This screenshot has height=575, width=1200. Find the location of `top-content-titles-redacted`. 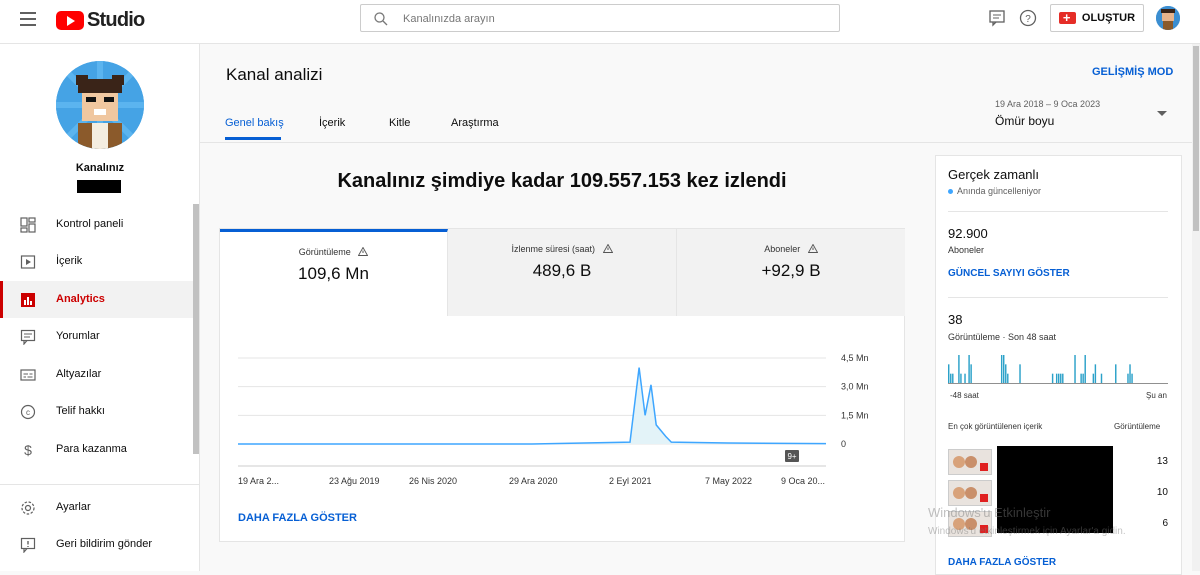

top-content-titles-redacted is located at coordinates (1055, 489).